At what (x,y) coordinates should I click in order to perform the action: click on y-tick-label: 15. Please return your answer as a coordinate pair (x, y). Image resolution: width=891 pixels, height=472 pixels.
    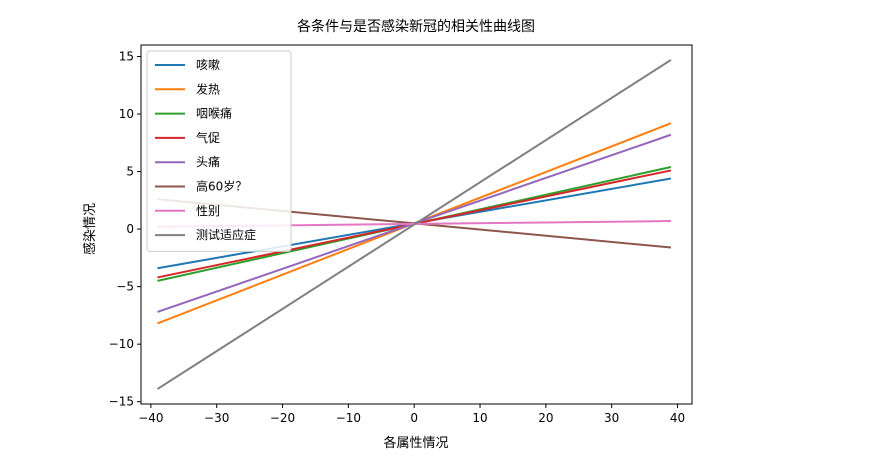
    Looking at the image, I should click on (126, 57).